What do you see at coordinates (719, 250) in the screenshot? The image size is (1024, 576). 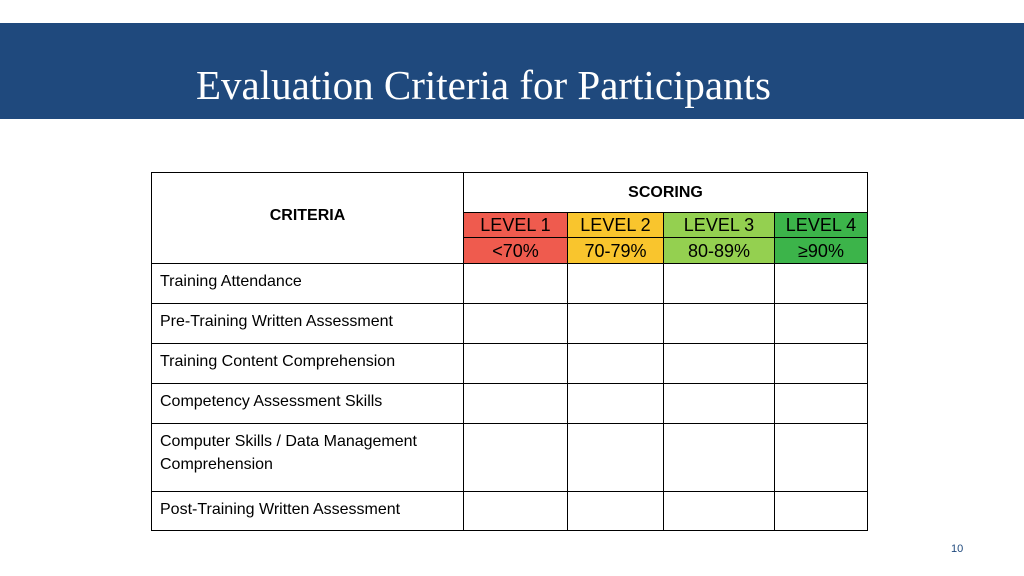 I see `level-3-range: 80-89%` at bounding box center [719, 250].